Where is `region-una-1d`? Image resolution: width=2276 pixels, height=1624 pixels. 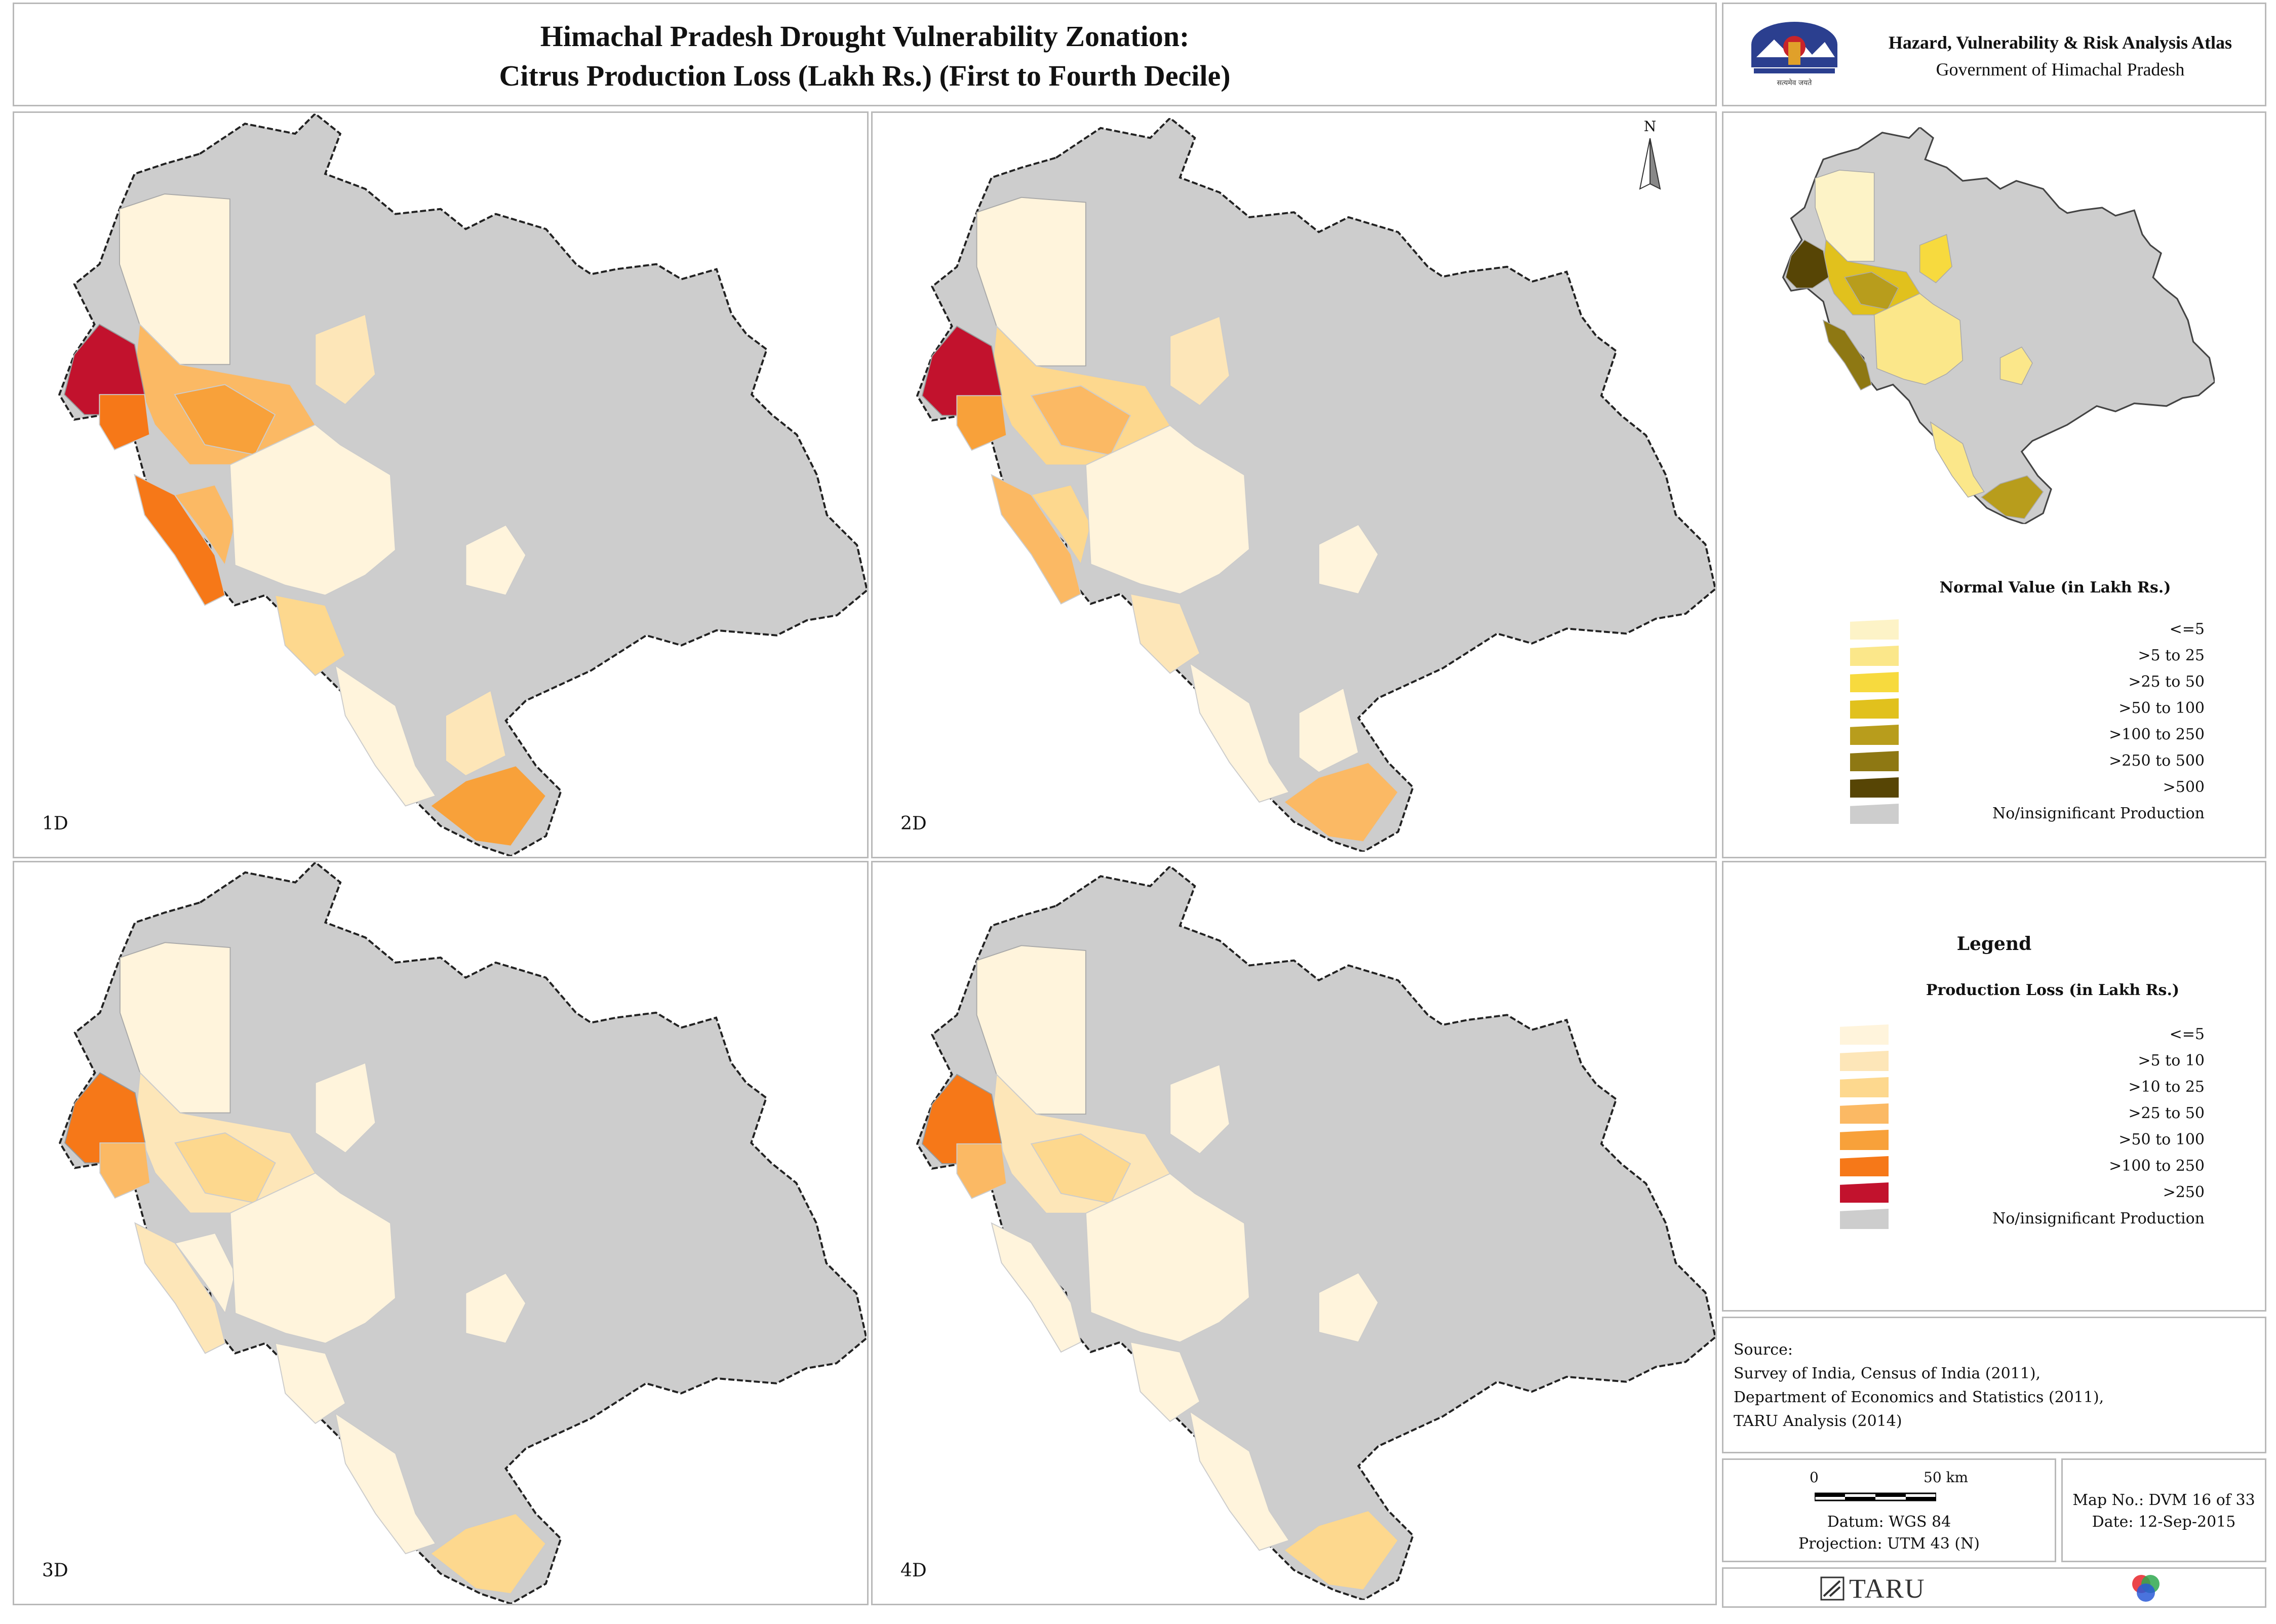 region-una-1d is located at coordinates (180, 539).